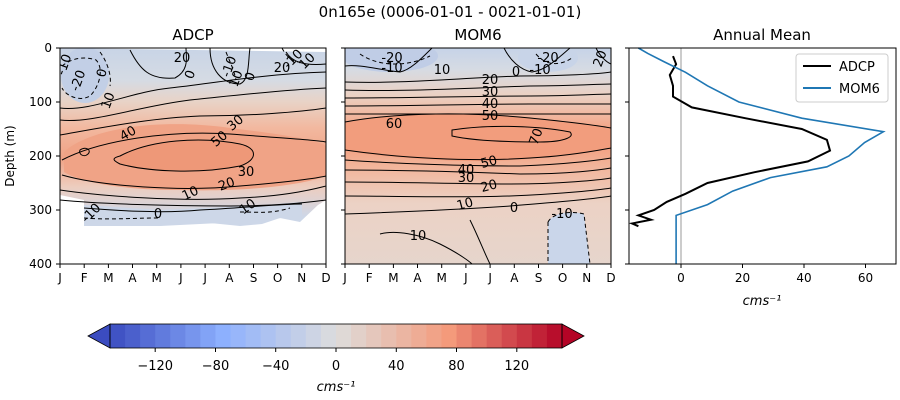 The image size is (900, 400). I want to click on month-tick: N, so click(586, 274).